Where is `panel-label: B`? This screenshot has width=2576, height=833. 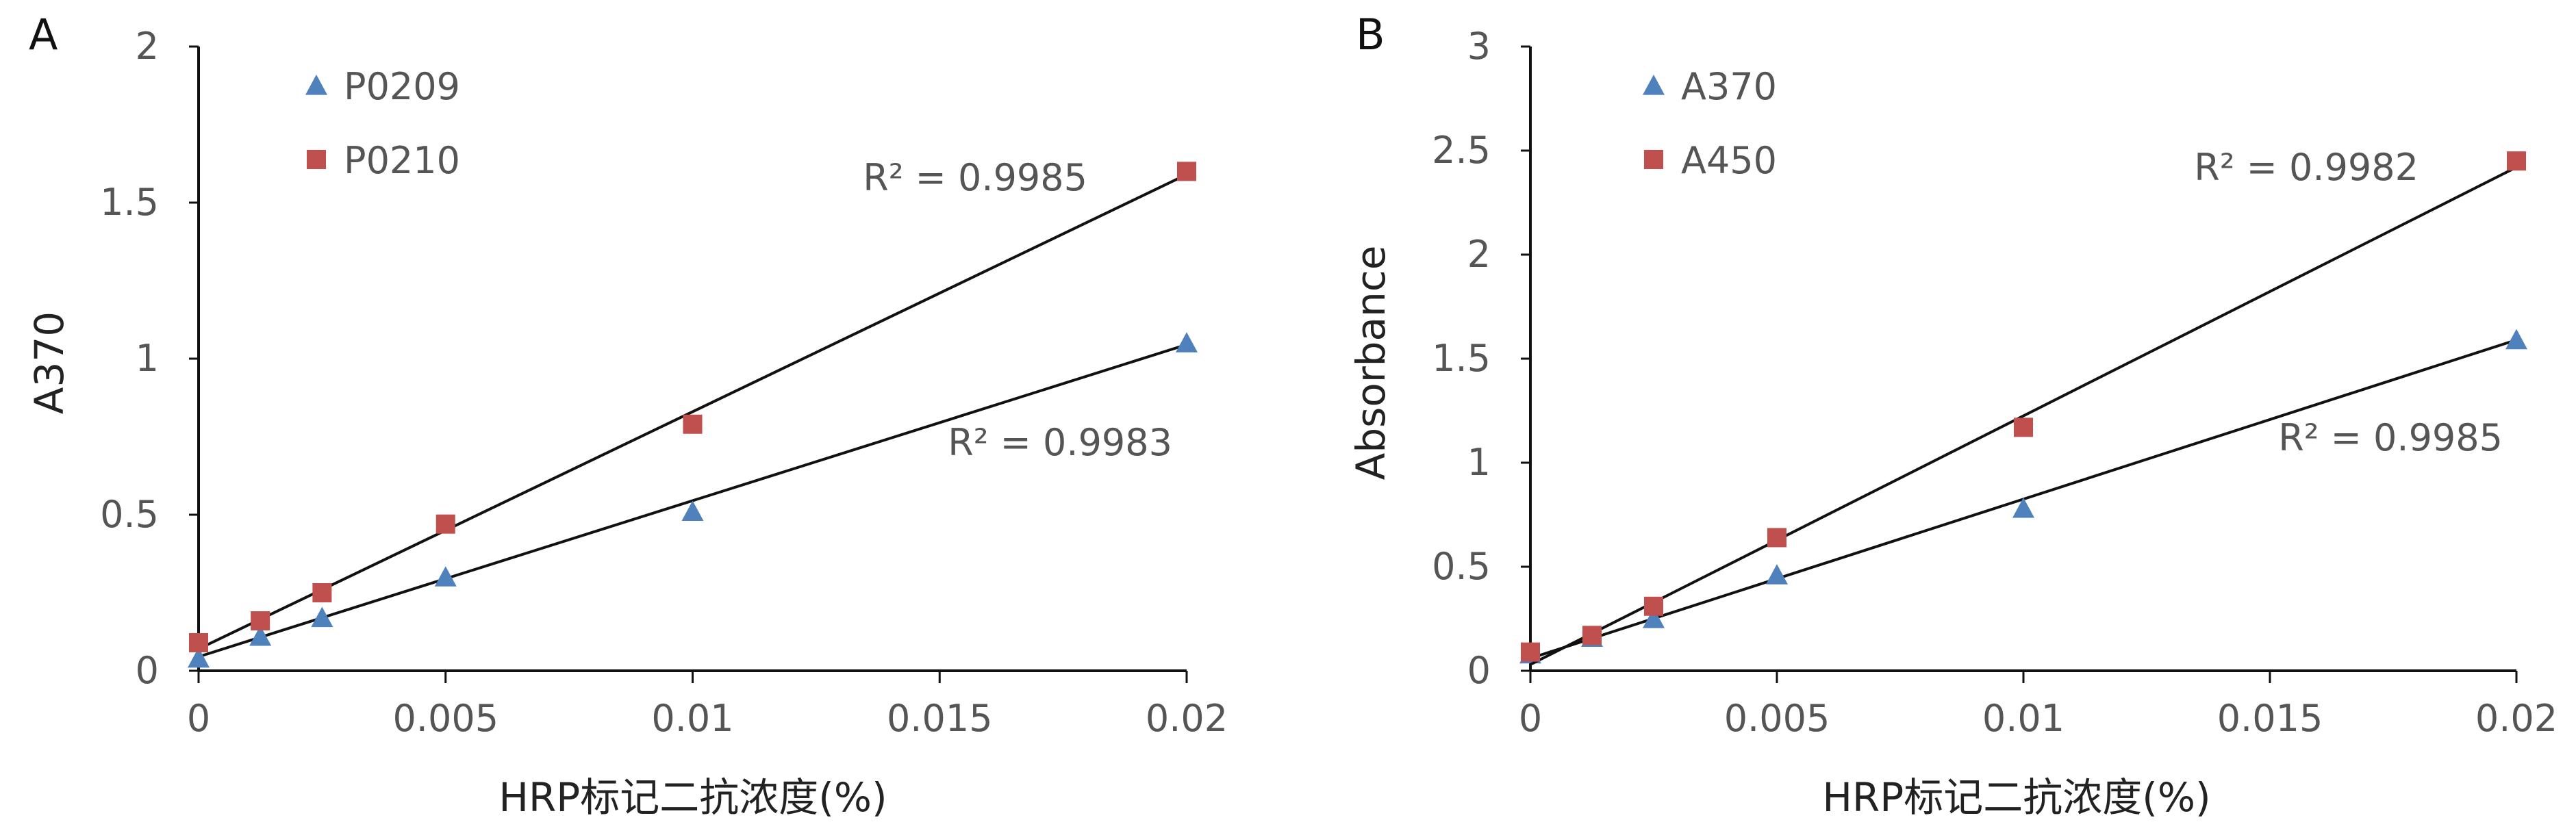
panel-label: B is located at coordinates (1370, 35).